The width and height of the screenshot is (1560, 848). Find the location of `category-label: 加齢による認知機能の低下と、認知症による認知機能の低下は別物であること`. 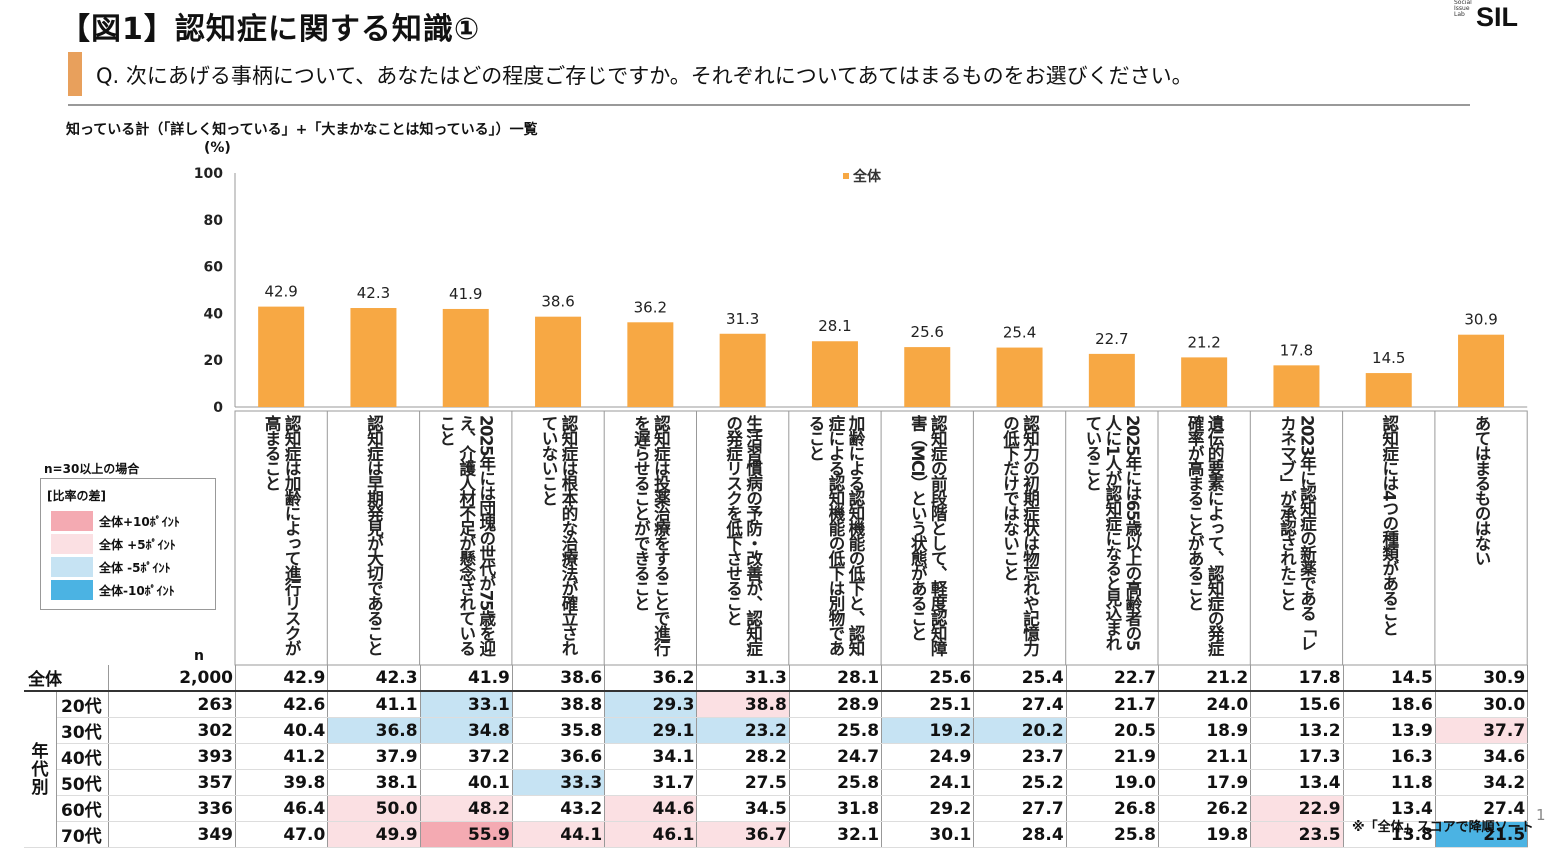

category-label: 加齢による認知機能の低下と、認知症による認知機能の低下は別物であること is located at coordinates (835, 535).